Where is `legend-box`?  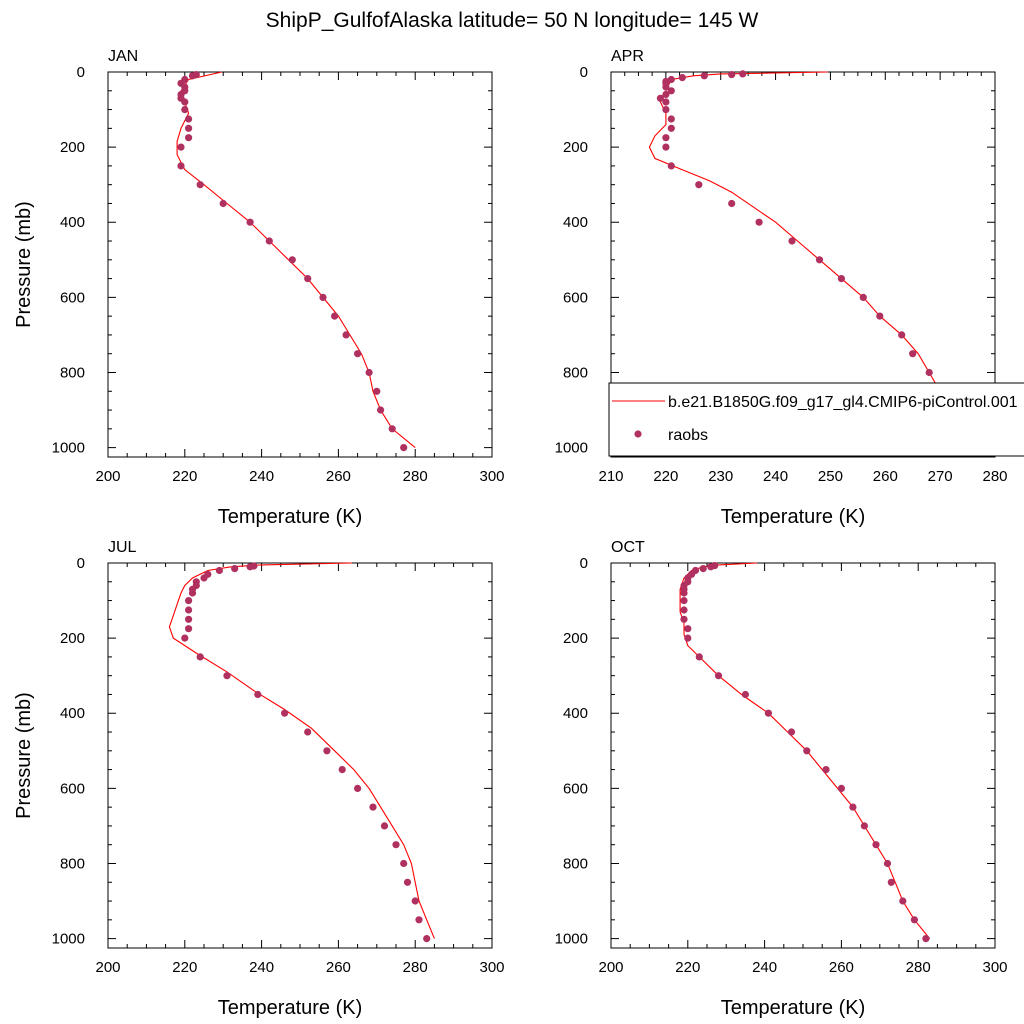
legend-box is located at coordinates (816, 419).